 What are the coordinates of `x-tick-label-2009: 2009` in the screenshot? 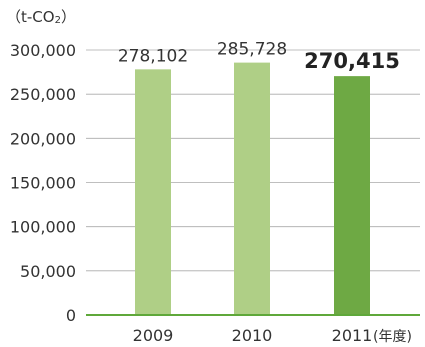 It's located at (153, 335).